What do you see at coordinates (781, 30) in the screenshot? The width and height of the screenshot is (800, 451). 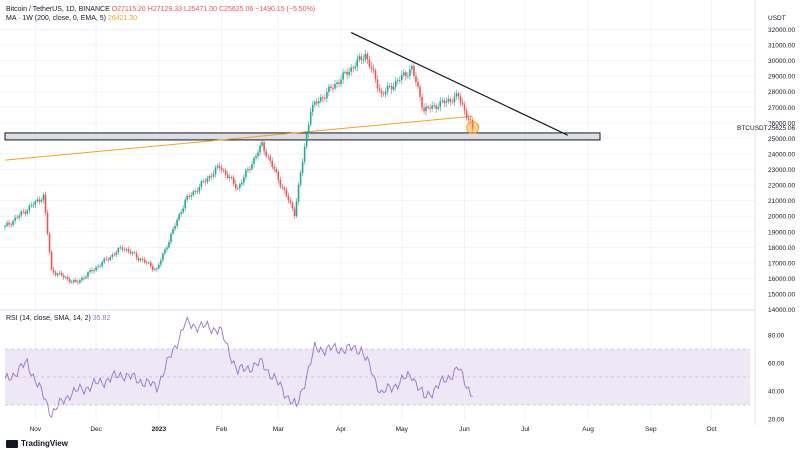 I see `price-tick-label: 32000.00` at bounding box center [781, 30].